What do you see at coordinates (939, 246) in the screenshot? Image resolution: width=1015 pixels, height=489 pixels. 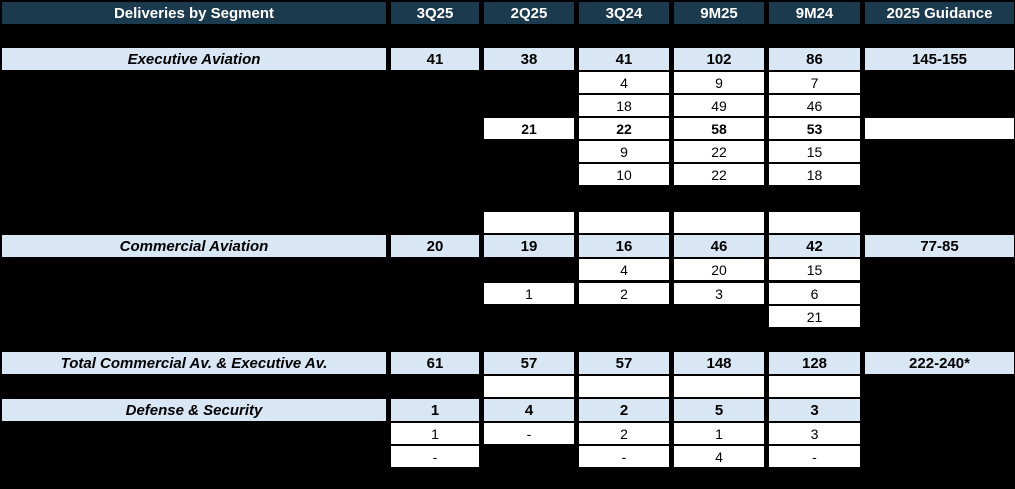 I see `cell-guidance: 77-85` at bounding box center [939, 246].